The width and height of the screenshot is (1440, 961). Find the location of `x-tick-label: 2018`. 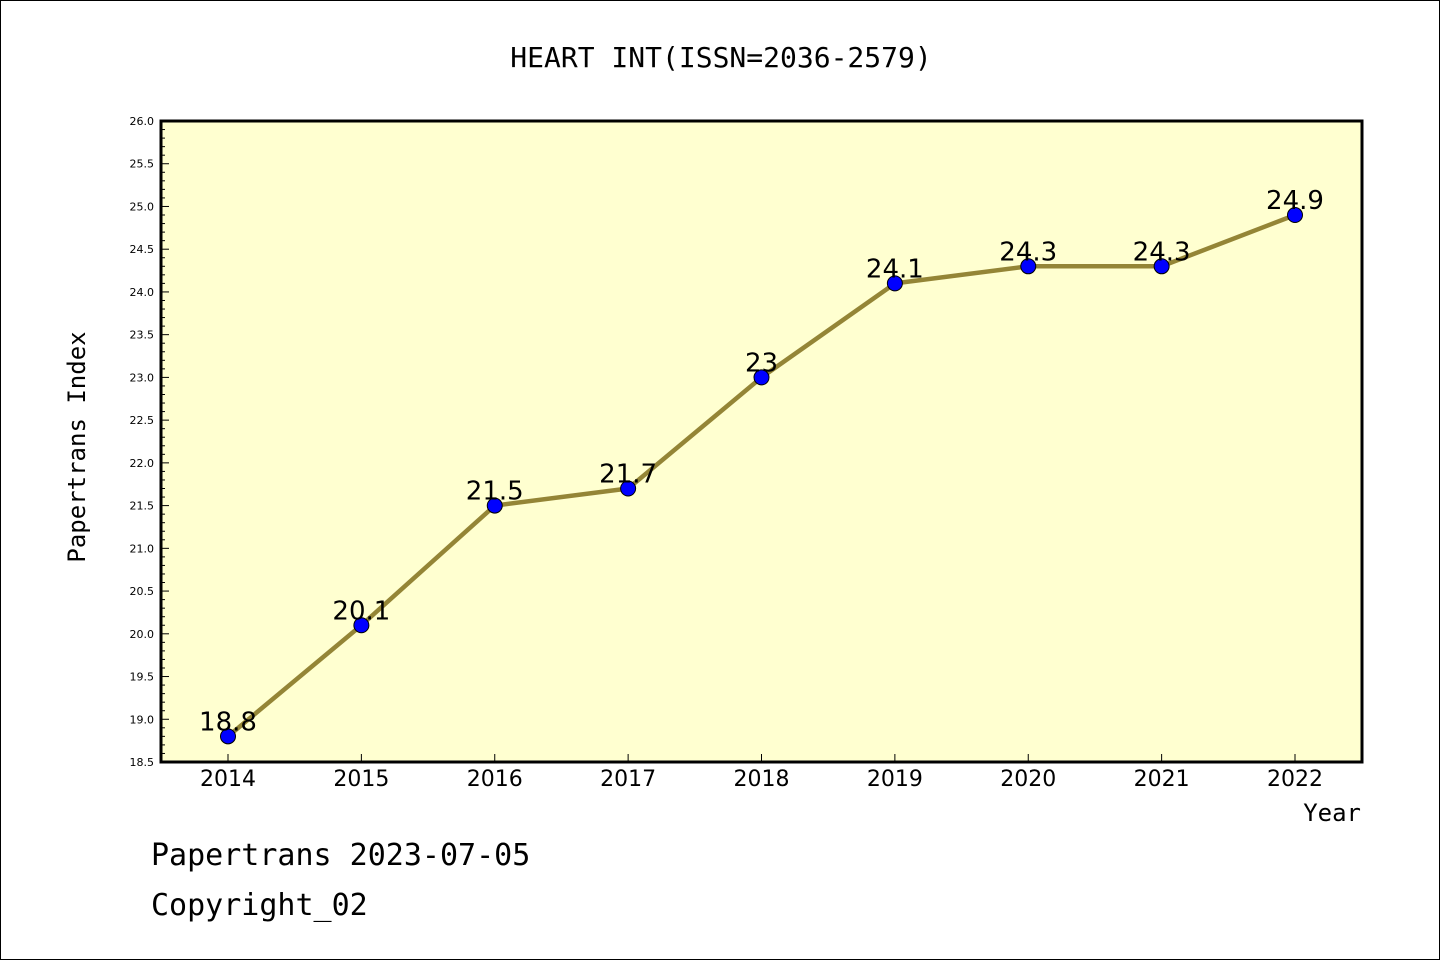

x-tick-label: 2018 is located at coordinates (762, 779).